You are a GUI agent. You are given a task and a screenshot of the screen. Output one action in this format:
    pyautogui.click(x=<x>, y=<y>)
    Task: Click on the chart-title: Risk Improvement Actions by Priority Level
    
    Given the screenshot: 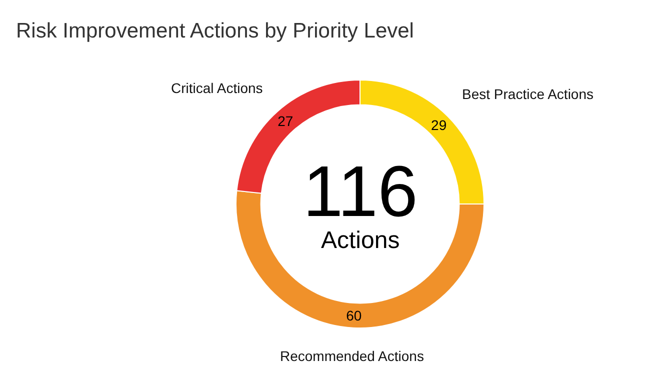 What is the action you would take?
    pyautogui.click(x=215, y=30)
    